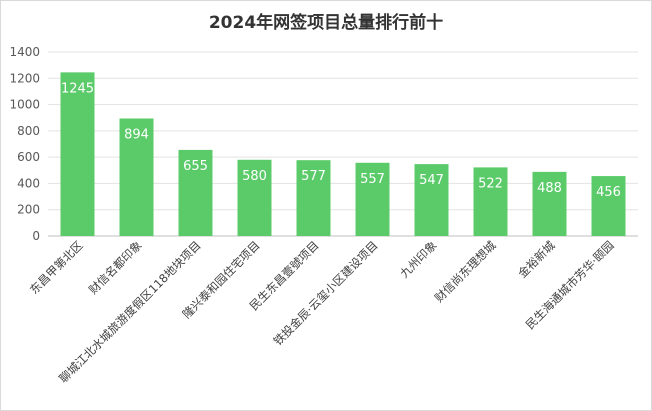  Describe the element at coordinates (431, 180) in the screenshot. I see `data-label: 547` at that location.